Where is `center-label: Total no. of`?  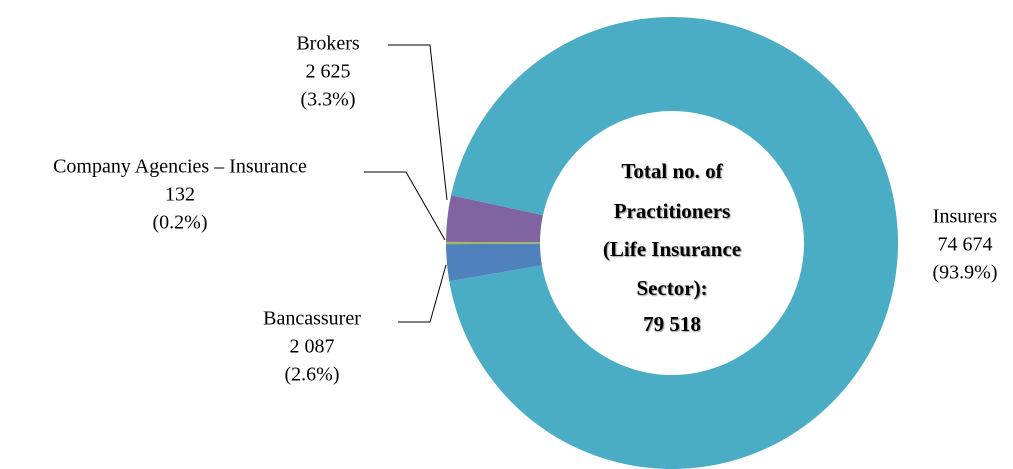
center-label: Total no. of is located at coordinates (672, 171).